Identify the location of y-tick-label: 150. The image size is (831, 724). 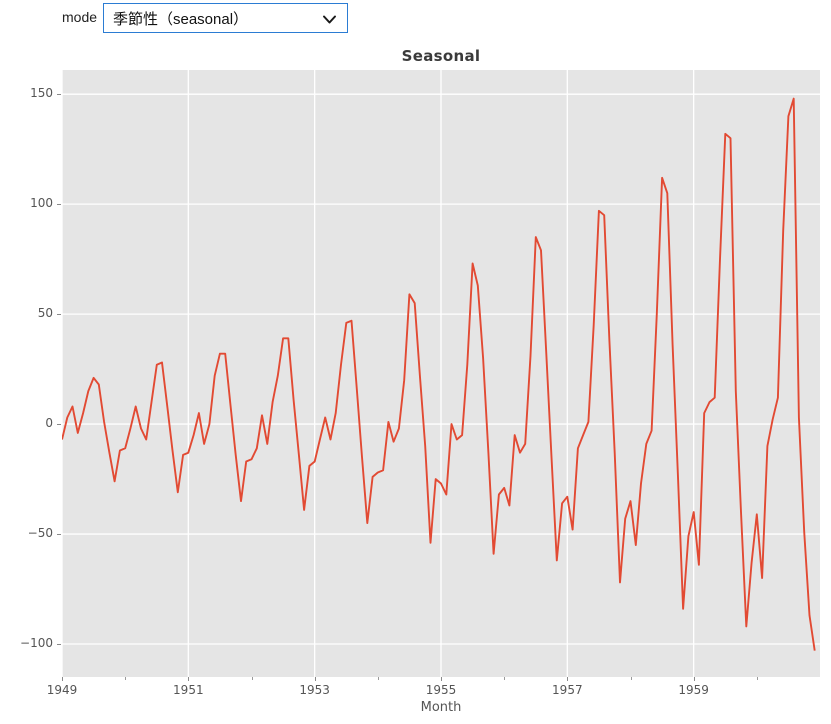
(41, 93).